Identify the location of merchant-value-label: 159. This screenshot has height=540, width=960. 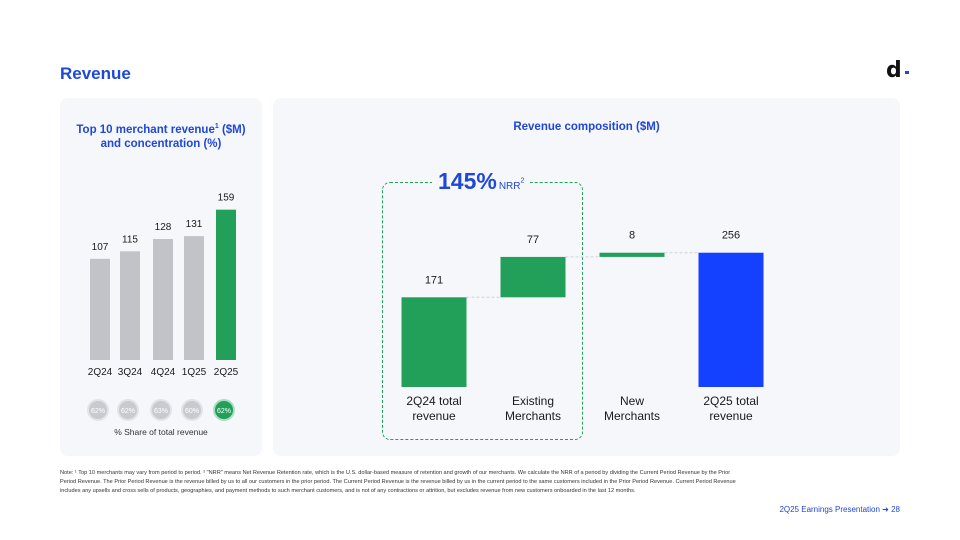
(226, 198).